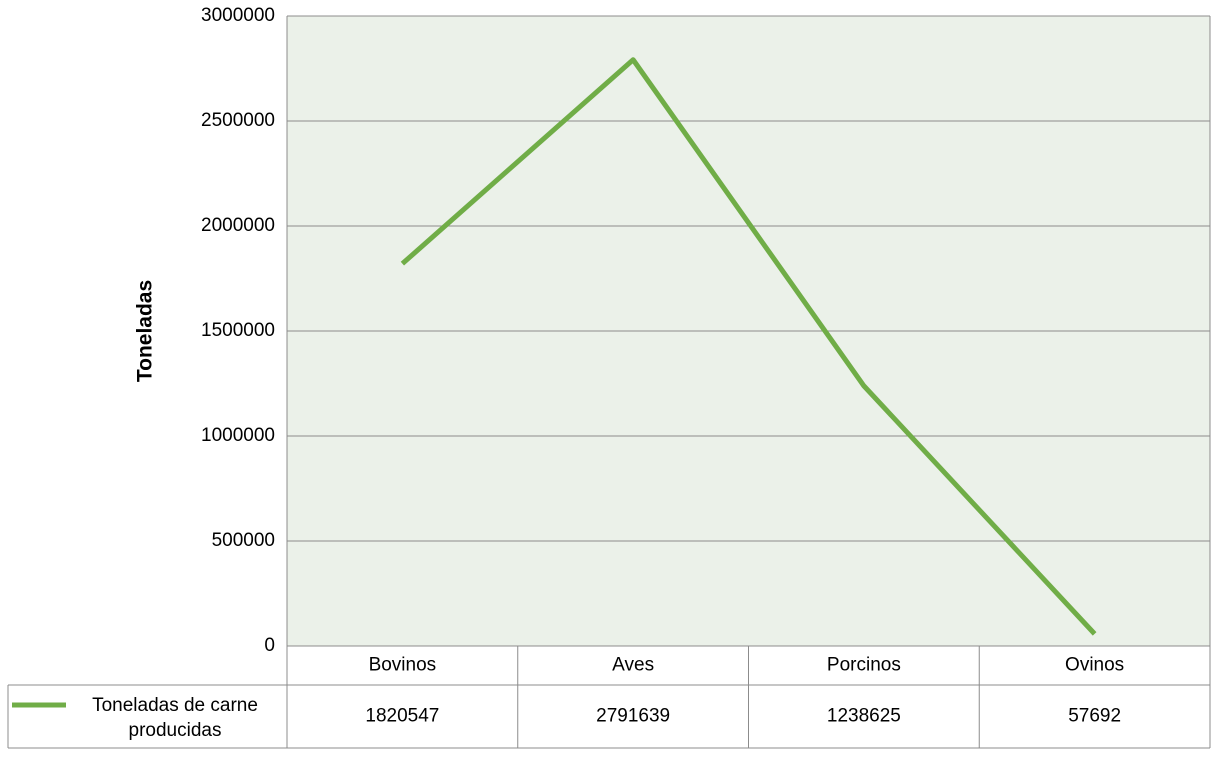 The image size is (1212, 759). I want to click on legend-label: Toneladas de carne producidas, so click(175, 718).